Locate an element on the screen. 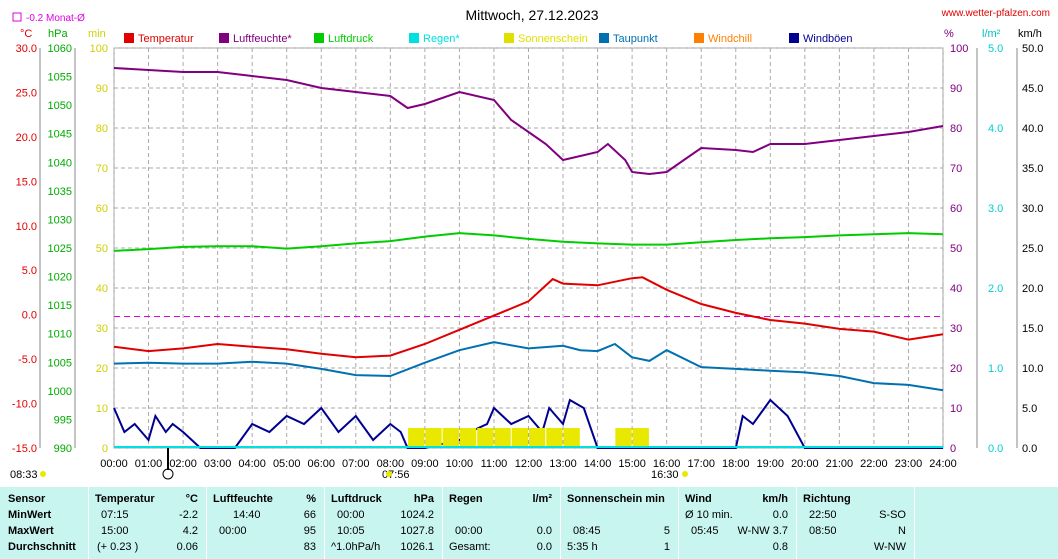  legend-label: Sonnenschein is located at coordinates (553, 39).